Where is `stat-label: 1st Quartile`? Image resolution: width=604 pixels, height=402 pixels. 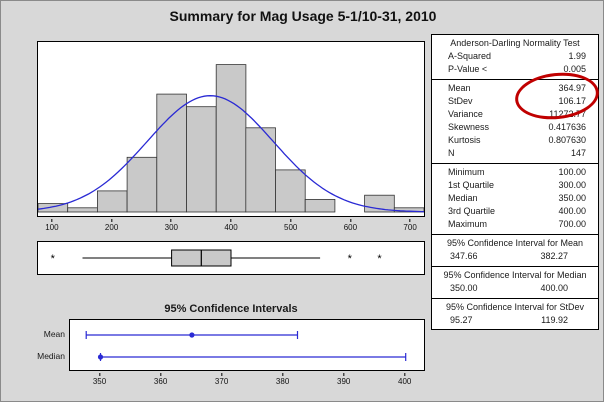 stat-label: 1st Quartile is located at coordinates (471, 185).